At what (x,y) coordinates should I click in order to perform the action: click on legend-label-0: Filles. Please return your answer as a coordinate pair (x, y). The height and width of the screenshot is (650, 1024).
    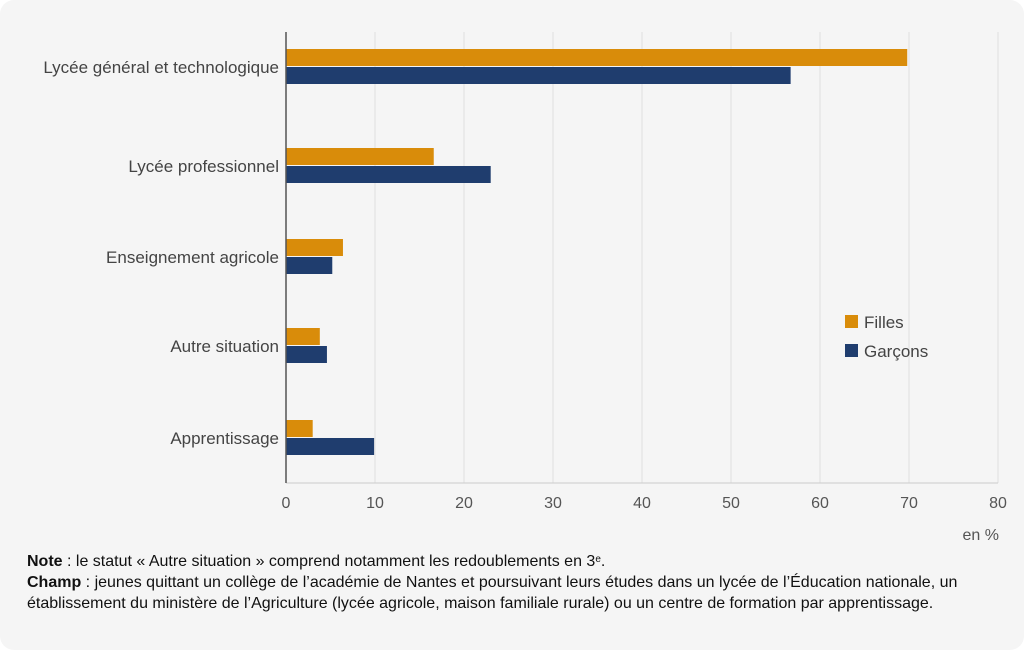
    Looking at the image, I should click on (884, 322).